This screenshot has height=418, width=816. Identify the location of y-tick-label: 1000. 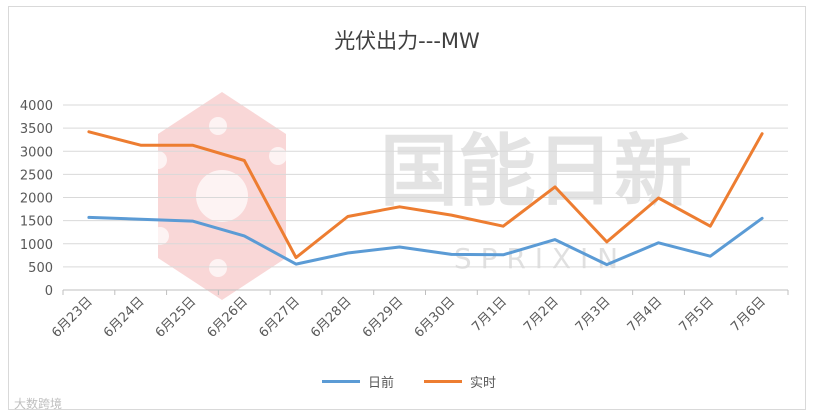
(36, 245).